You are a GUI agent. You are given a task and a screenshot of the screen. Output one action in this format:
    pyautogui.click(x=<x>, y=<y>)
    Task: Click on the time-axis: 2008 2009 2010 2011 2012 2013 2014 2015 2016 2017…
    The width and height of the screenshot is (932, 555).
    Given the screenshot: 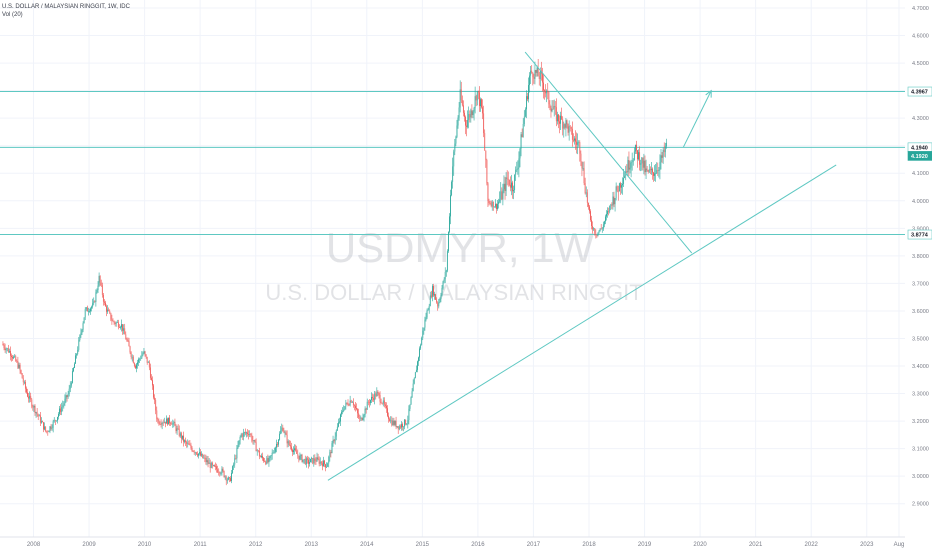 What is the action you would take?
    pyautogui.click(x=452, y=542)
    